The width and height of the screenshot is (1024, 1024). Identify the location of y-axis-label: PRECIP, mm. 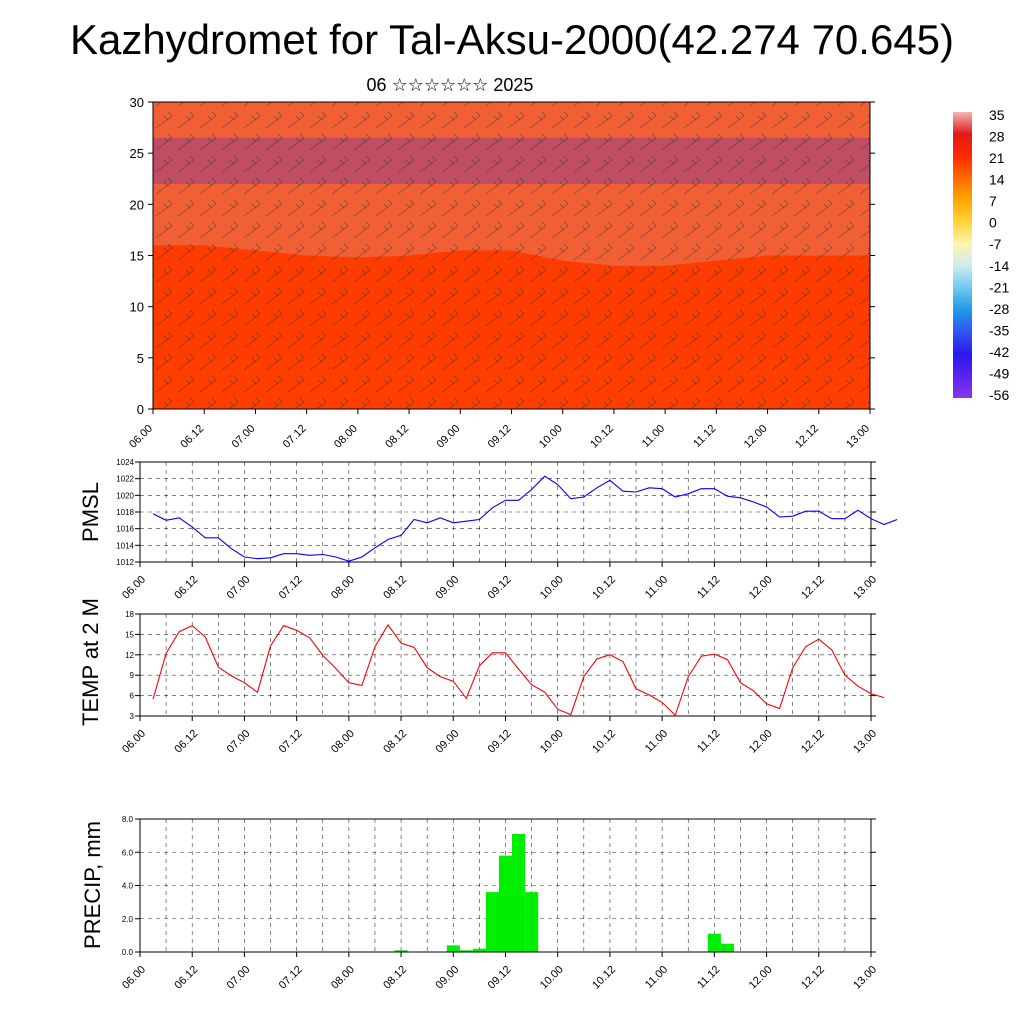
(92, 885).